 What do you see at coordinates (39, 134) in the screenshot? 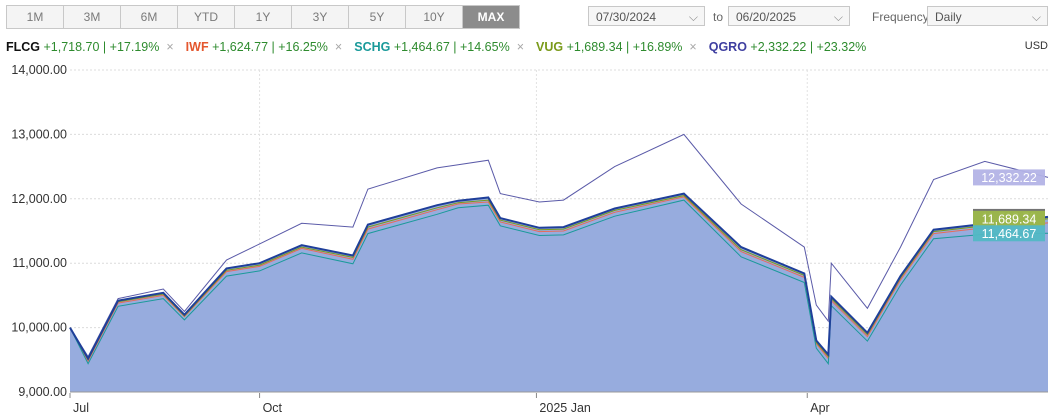
I see `y-tick-label: 13,000.00` at bounding box center [39, 134].